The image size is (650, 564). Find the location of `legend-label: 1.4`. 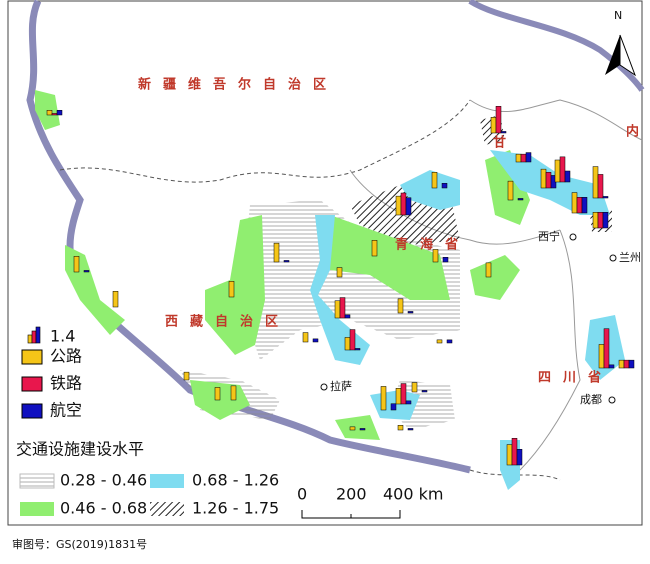

legend-label: 1.4 is located at coordinates (62, 336).